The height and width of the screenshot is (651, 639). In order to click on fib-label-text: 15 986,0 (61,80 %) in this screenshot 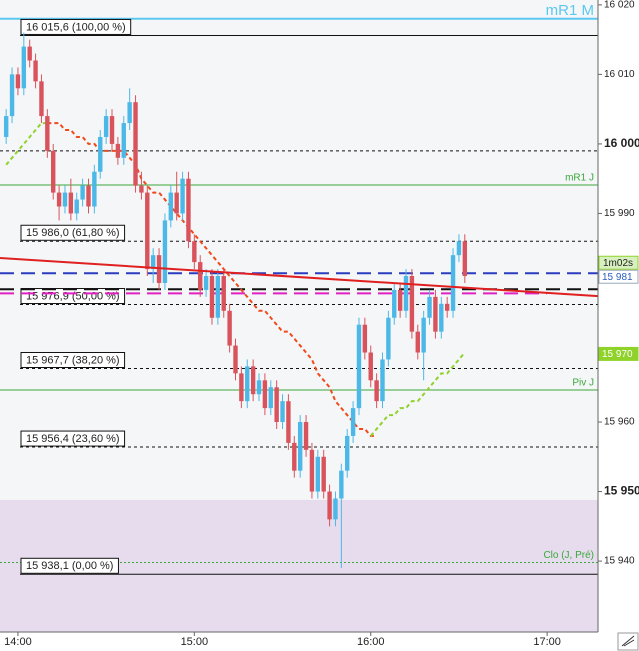, I will do `click(73, 233)`.